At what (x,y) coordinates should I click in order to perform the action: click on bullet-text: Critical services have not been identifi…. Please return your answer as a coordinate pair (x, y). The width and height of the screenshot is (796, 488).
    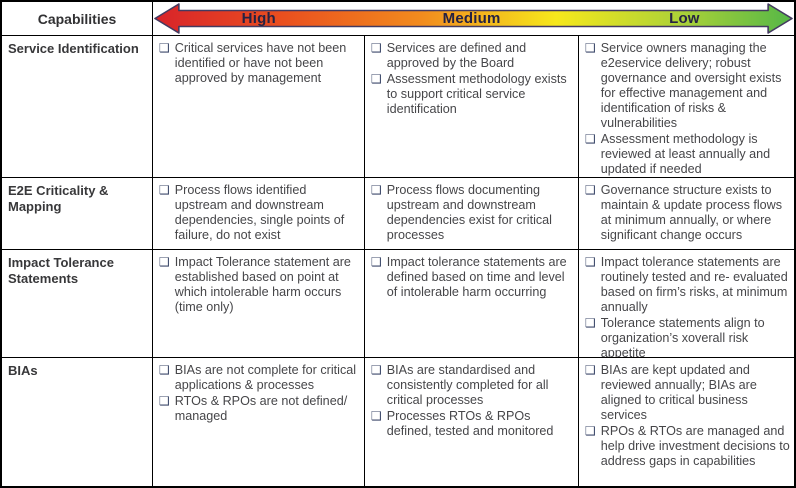
    Looking at the image, I should click on (260, 63).